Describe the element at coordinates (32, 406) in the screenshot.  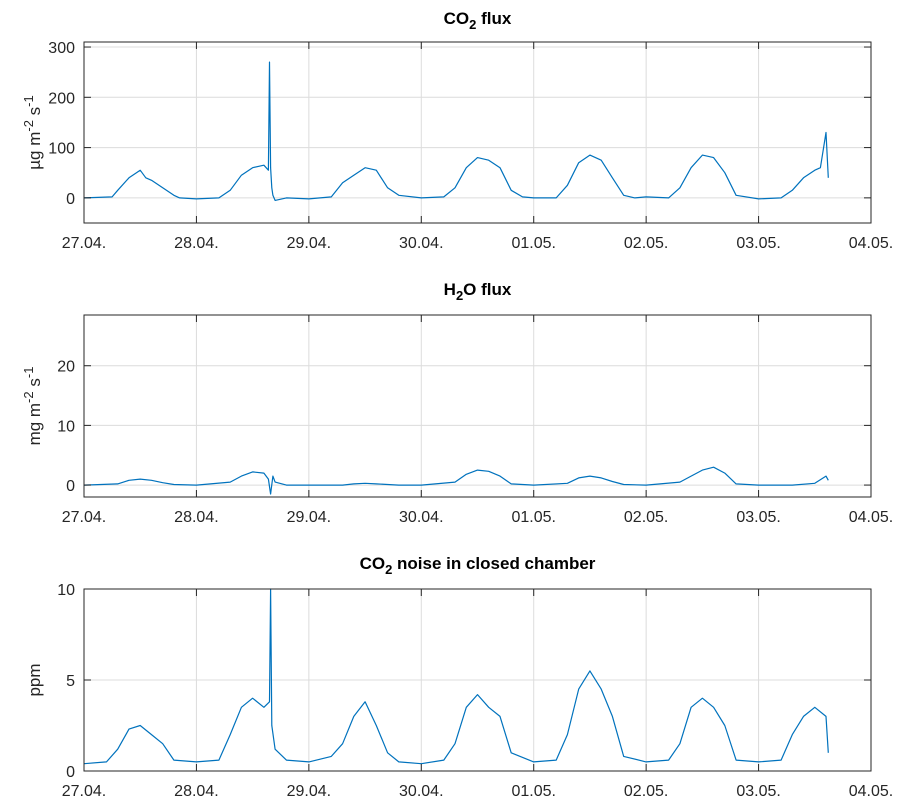
I see `y-axis-label: mg m-2 s-1` at that location.